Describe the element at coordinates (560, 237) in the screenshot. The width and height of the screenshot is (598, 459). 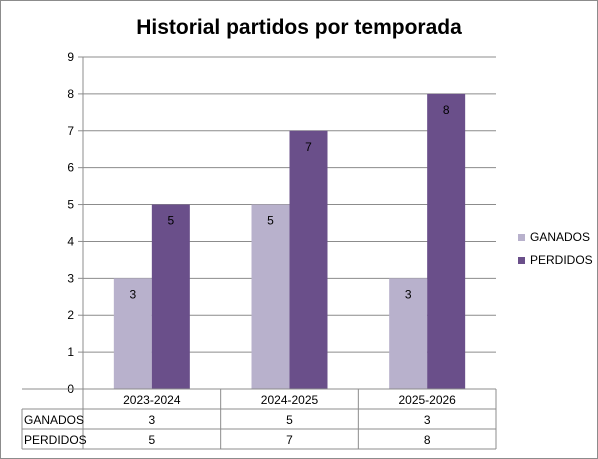
I see `legend-label: GANADOS` at that location.